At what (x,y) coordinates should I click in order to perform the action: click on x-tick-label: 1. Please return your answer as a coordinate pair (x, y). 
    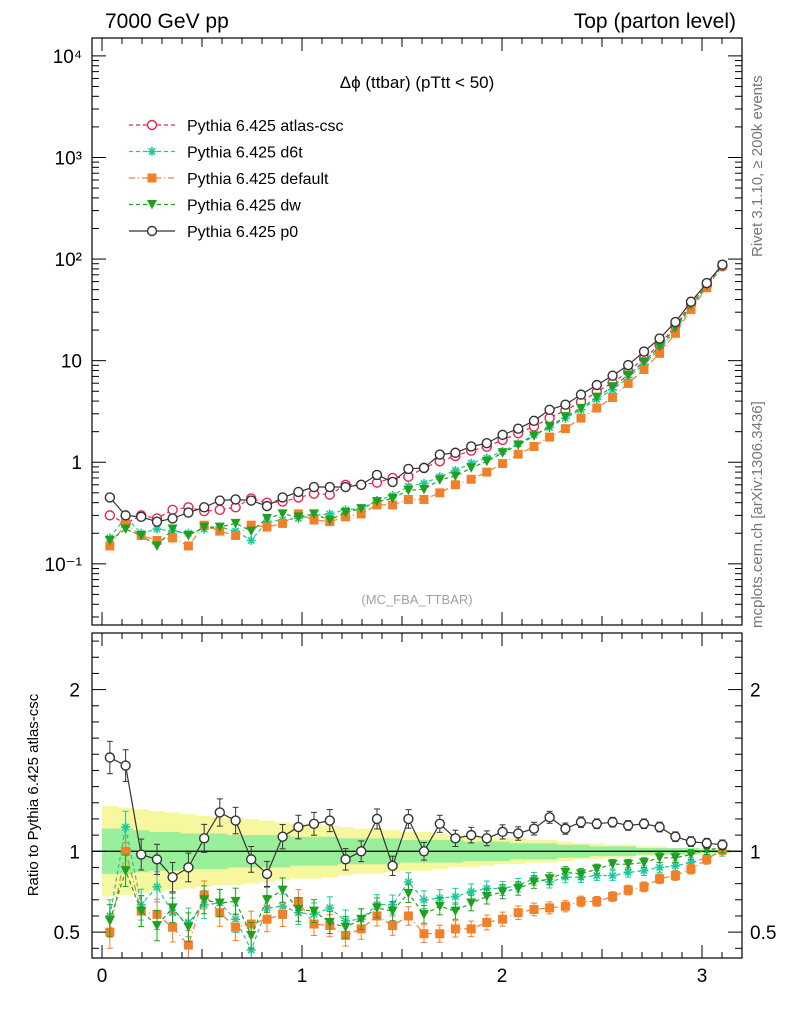
    Looking at the image, I should click on (302, 976).